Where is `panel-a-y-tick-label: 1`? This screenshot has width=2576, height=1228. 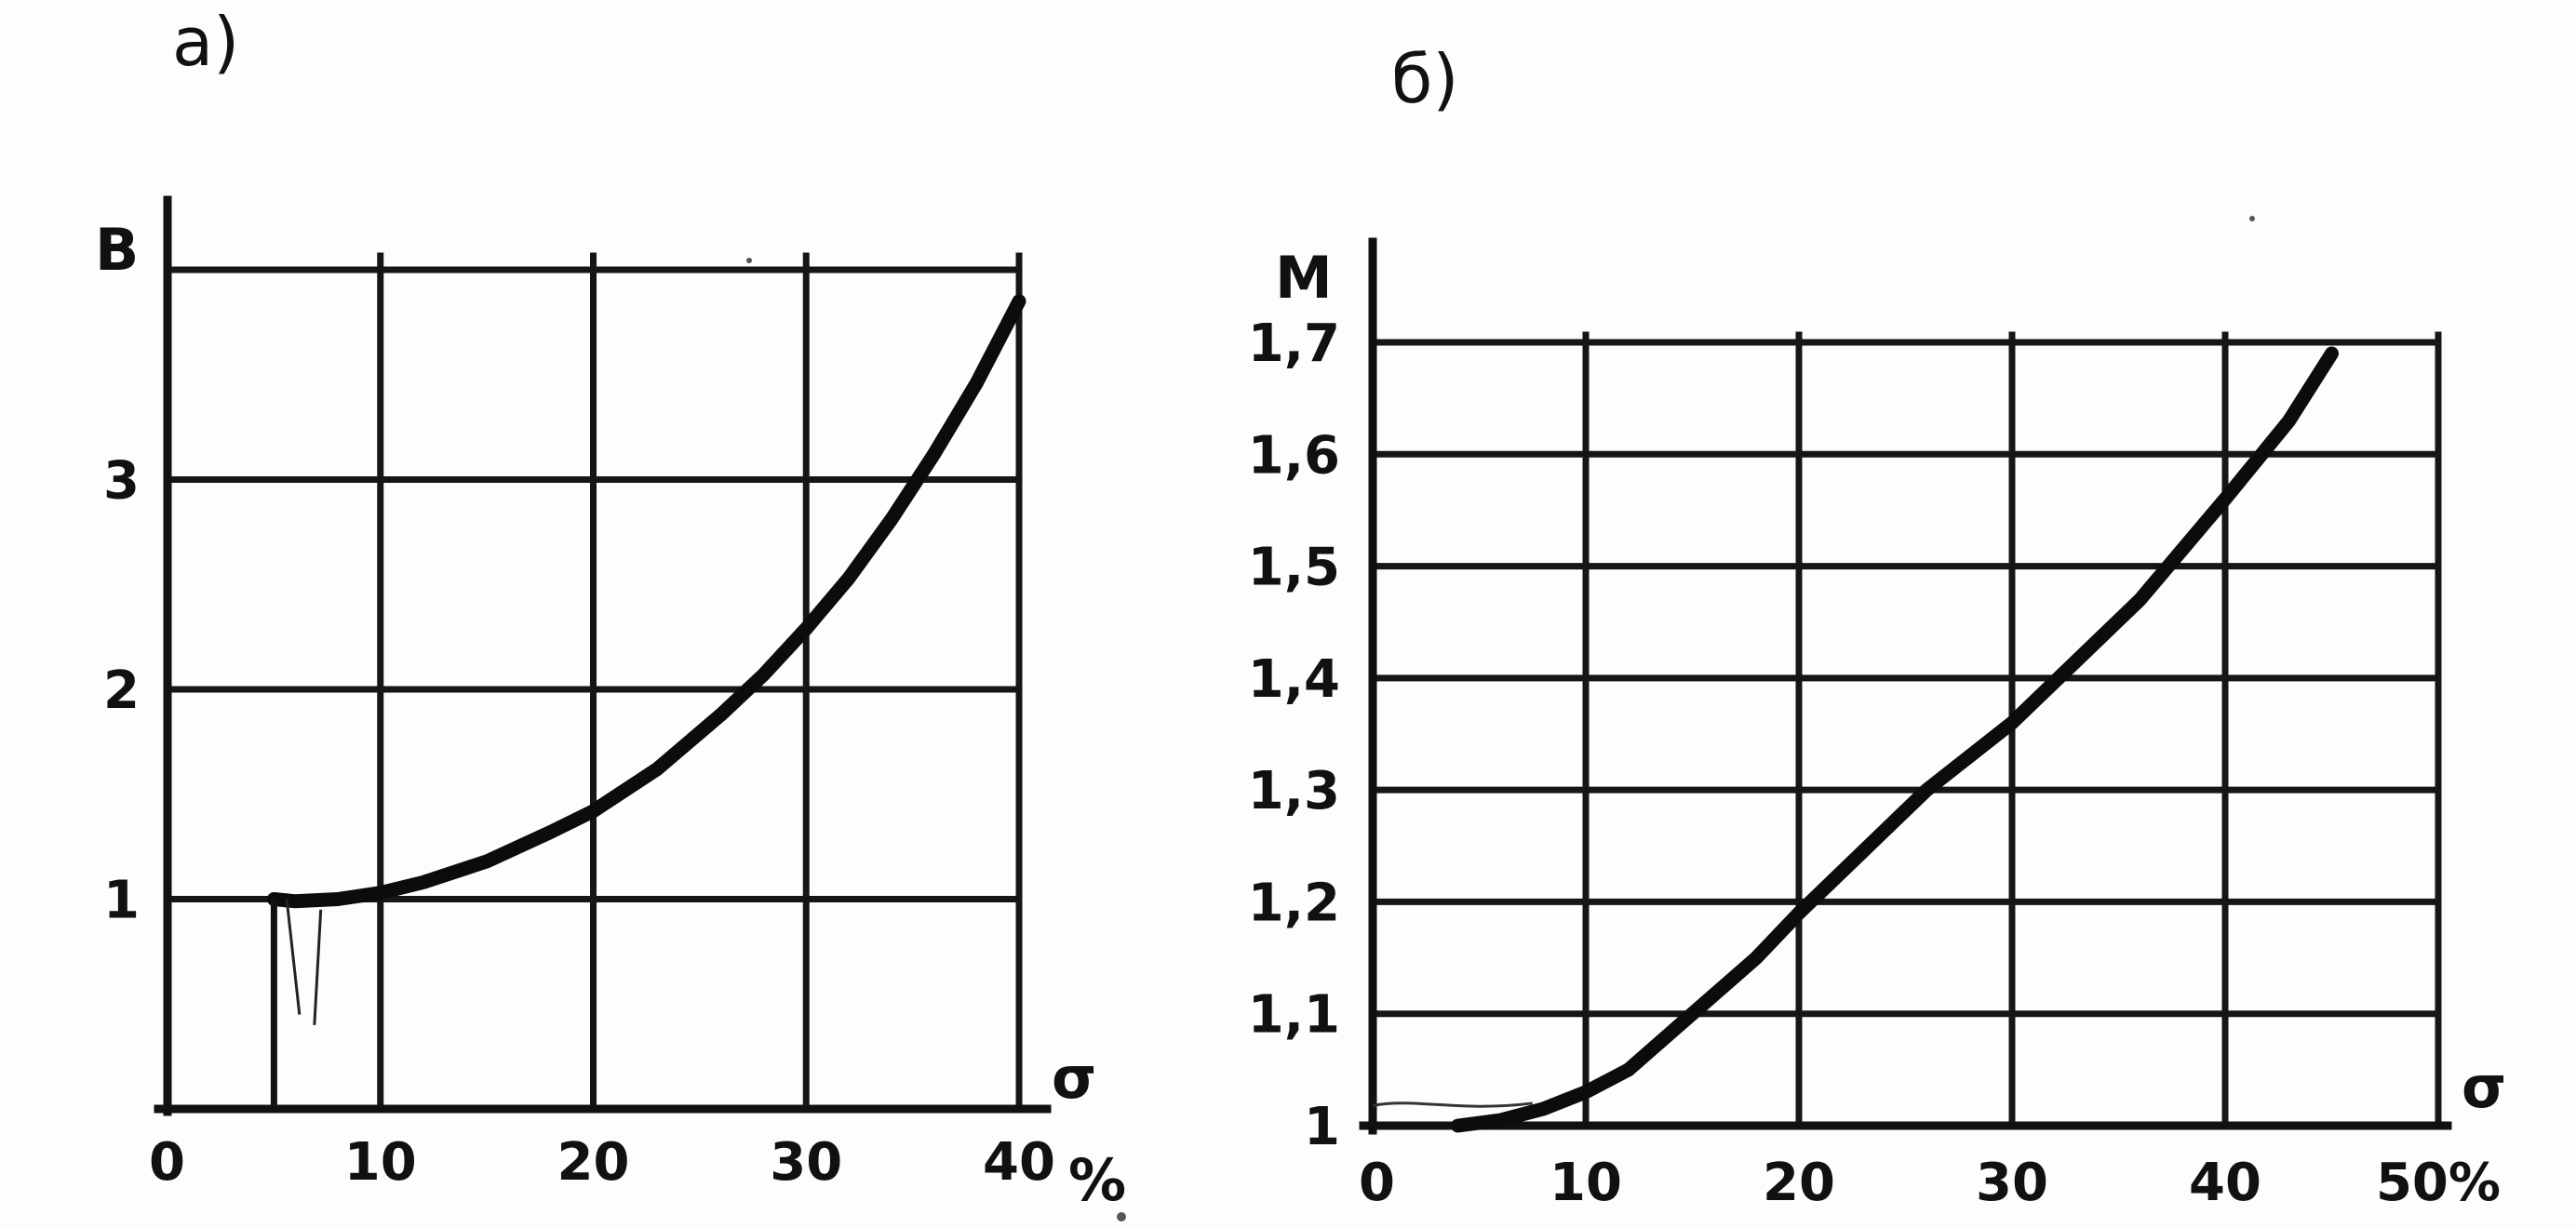
panel-a-y-tick-label: 1 is located at coordinates (121, 901).